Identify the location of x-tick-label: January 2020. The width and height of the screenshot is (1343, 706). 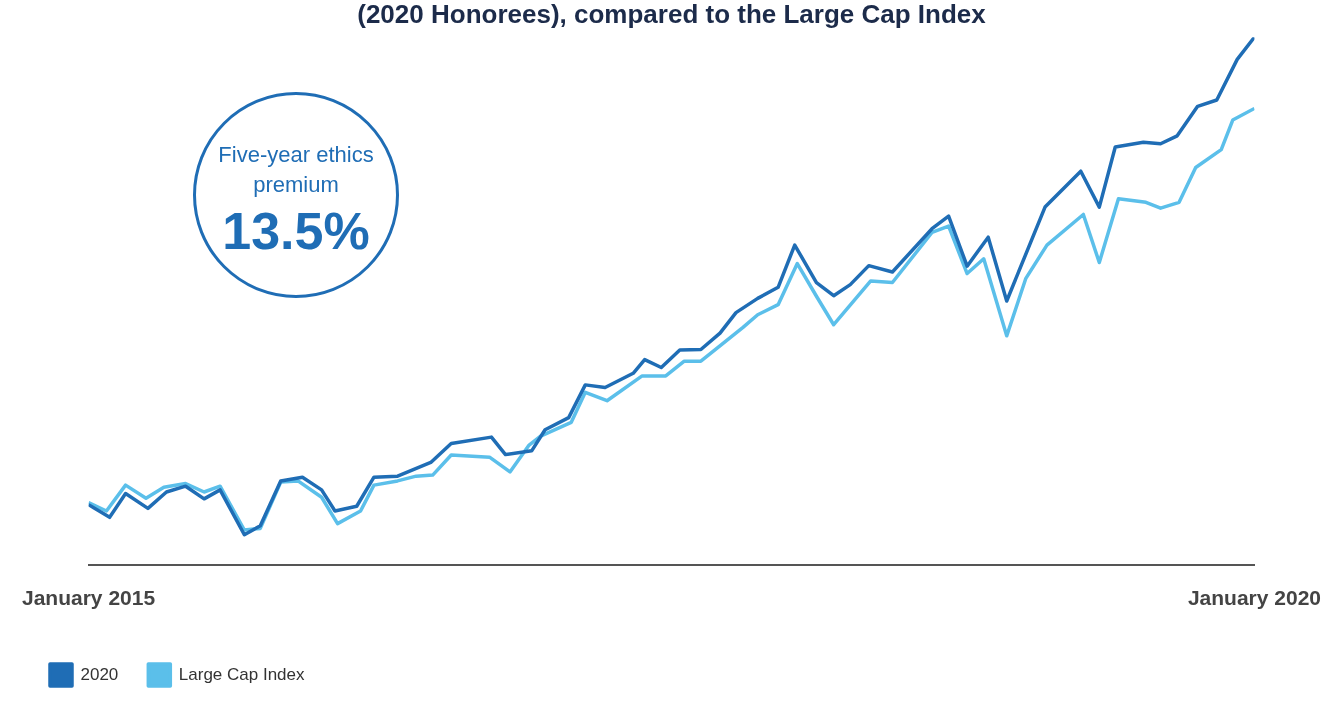
(1254, 598).